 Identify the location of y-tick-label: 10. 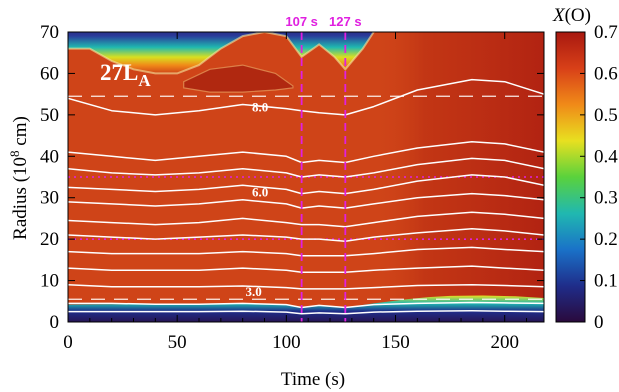
(49, 281).